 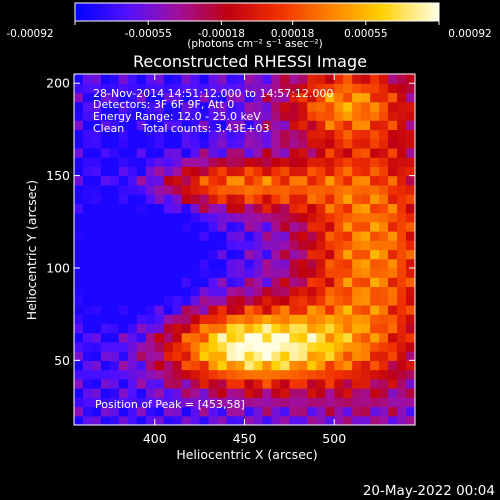 What do you see at coordinates (177, 116) in the screenshot?
I see `annotation-energy-range: Energy Range: 12.0 - 25.0 keV` at bounding box center [177, 116].